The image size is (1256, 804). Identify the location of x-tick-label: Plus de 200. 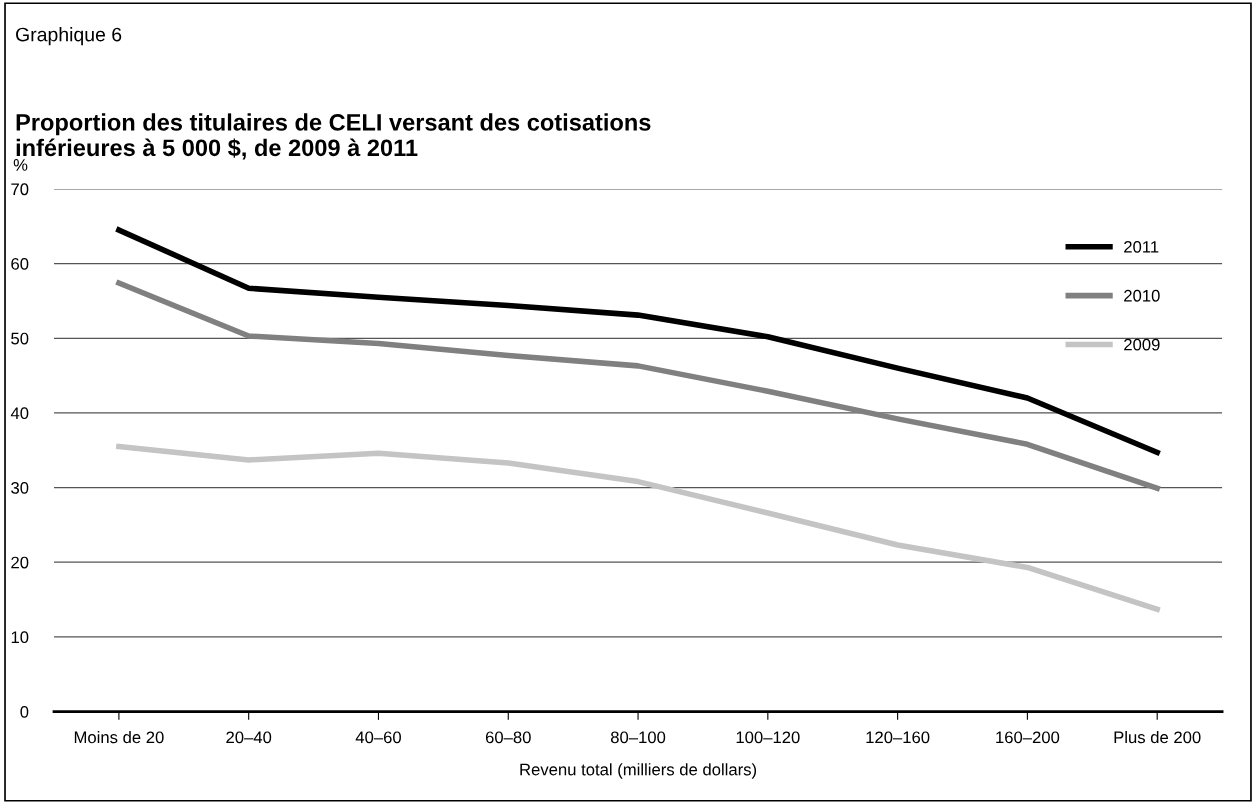
(1157, 737).